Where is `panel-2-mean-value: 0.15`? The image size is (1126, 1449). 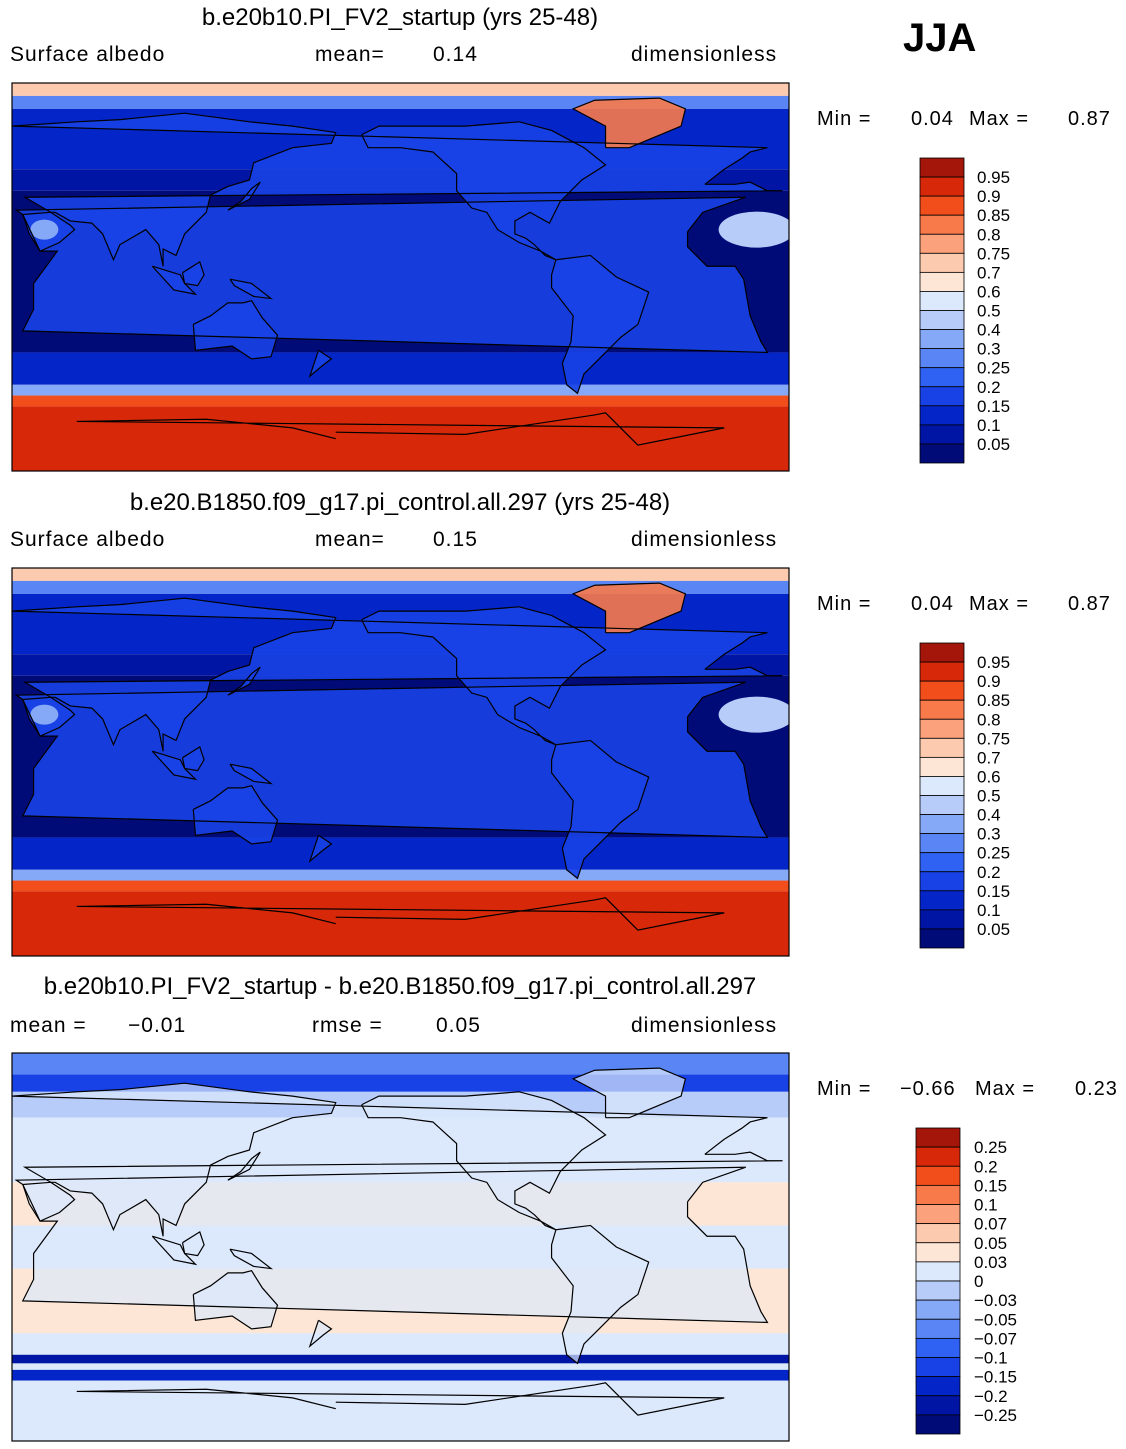
panel-2-mean-value: 0.15 is located at coordinates (455, 539).